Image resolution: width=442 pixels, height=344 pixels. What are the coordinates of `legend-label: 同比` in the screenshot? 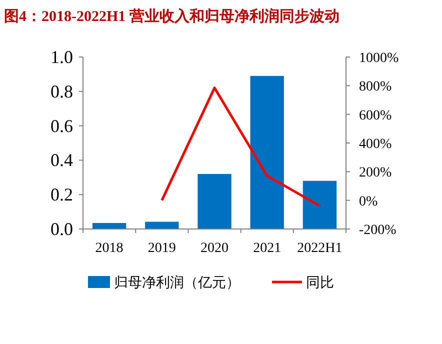 It's located at (320, 283).